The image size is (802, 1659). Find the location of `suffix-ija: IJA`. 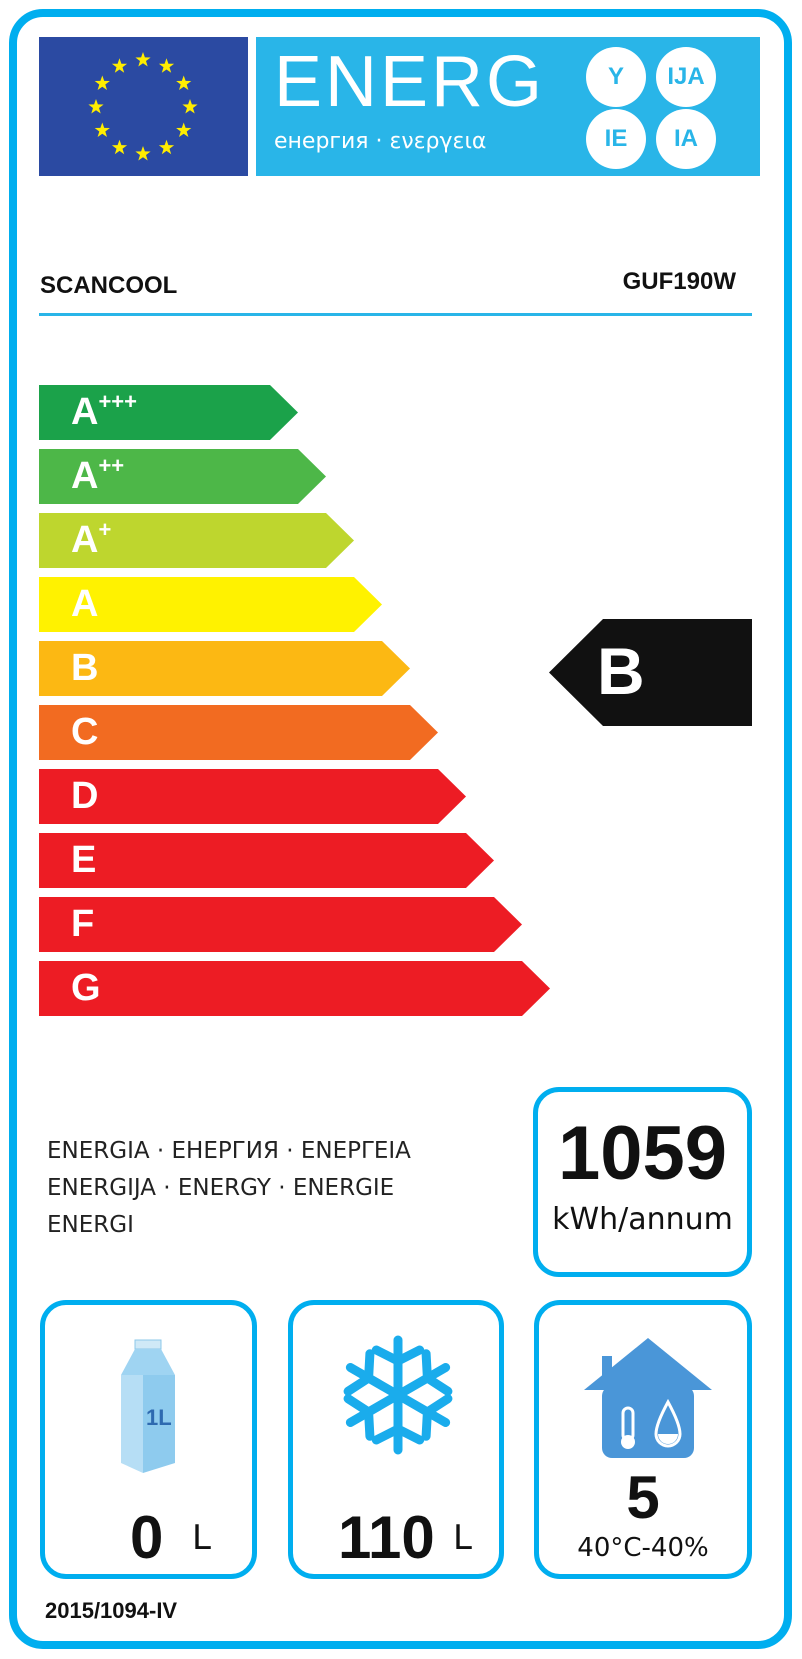

suffix-ija: IJA is located at coordinates (686, 77).